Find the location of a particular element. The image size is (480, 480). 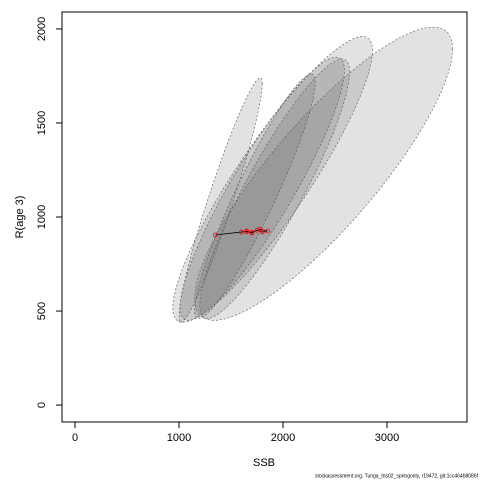

y-tick-label: 1000 is located at coordinates (42, 217).